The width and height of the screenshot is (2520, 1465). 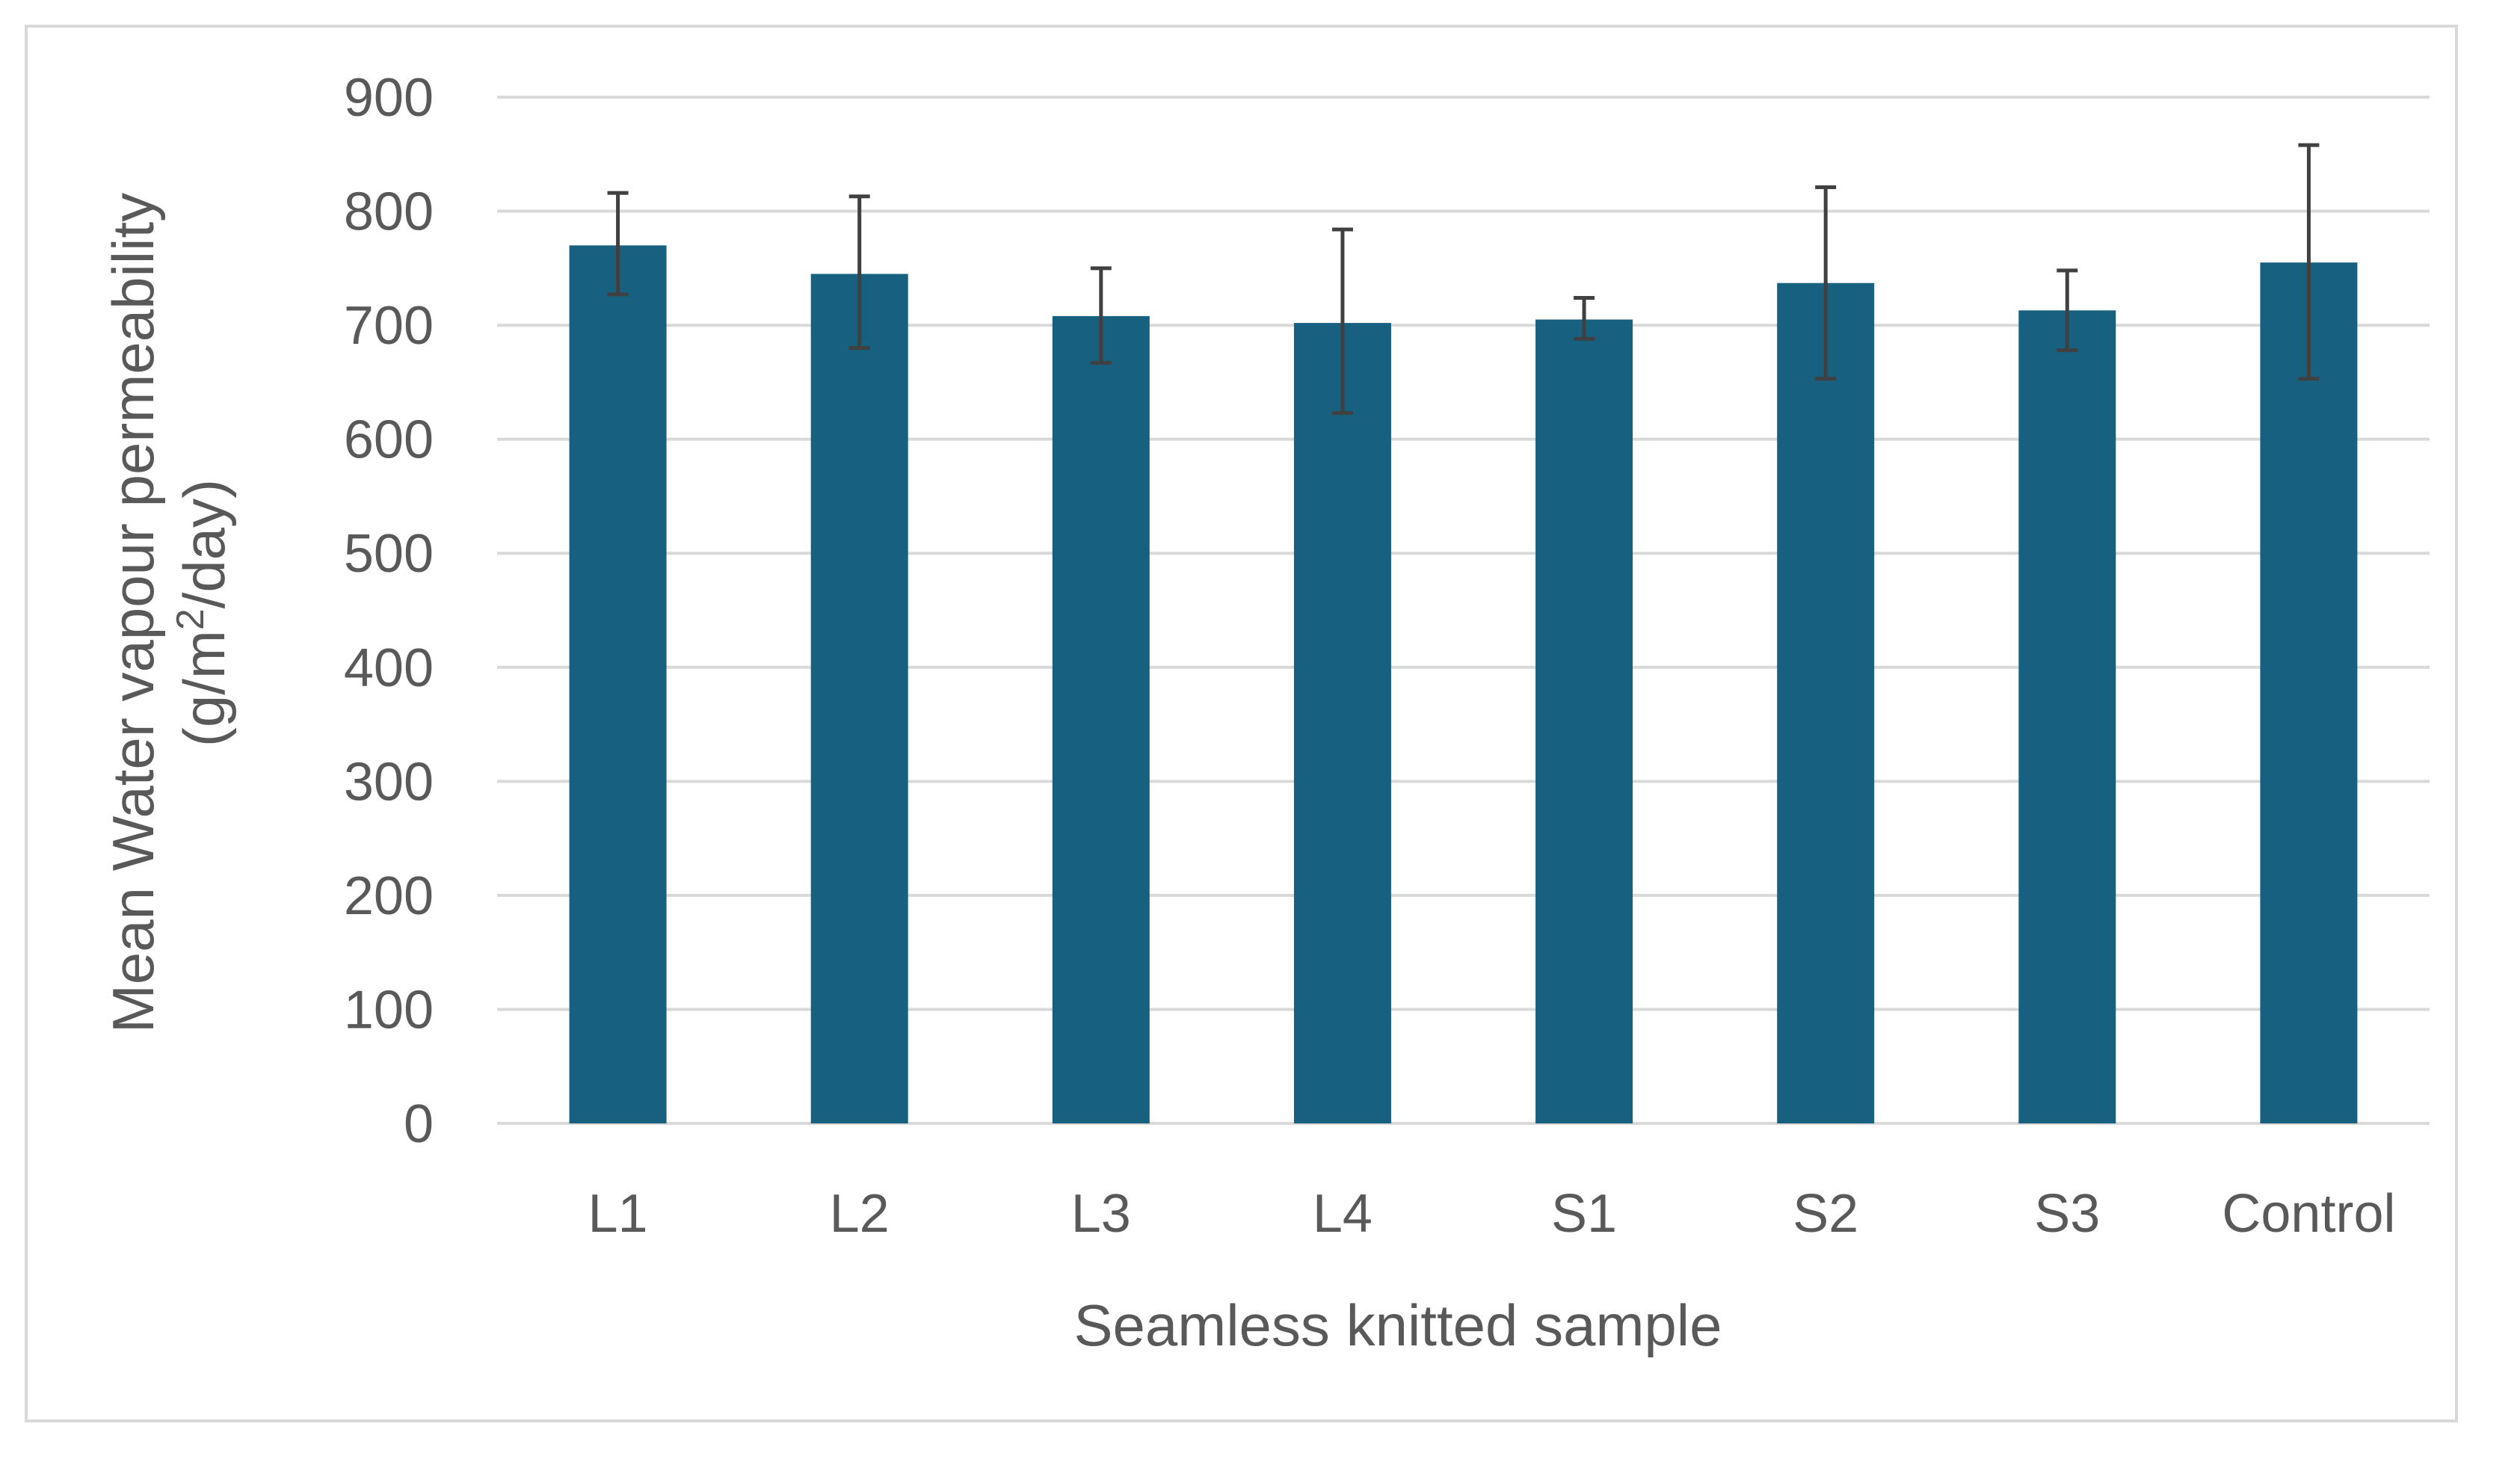 What do you see at coordinates (2309, 692) in the screenshot?
I see `bar-control` at bounding box center [2309, 692].